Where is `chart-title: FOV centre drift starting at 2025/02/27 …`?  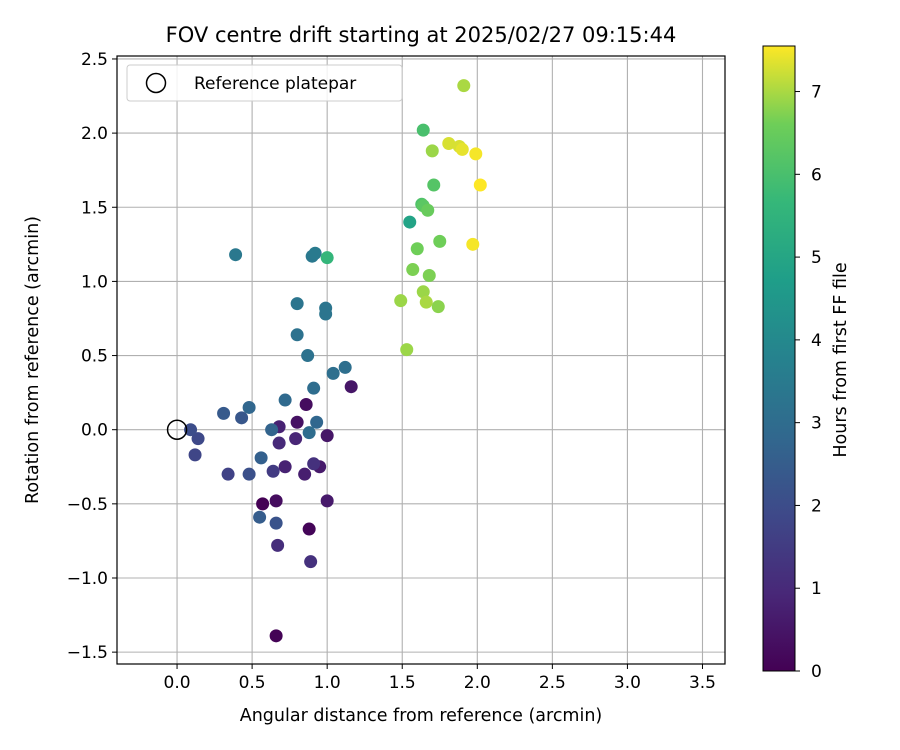 chart-title: FOV centre drift starting at 2025/02/27 … is located at coordinates (421, 35).